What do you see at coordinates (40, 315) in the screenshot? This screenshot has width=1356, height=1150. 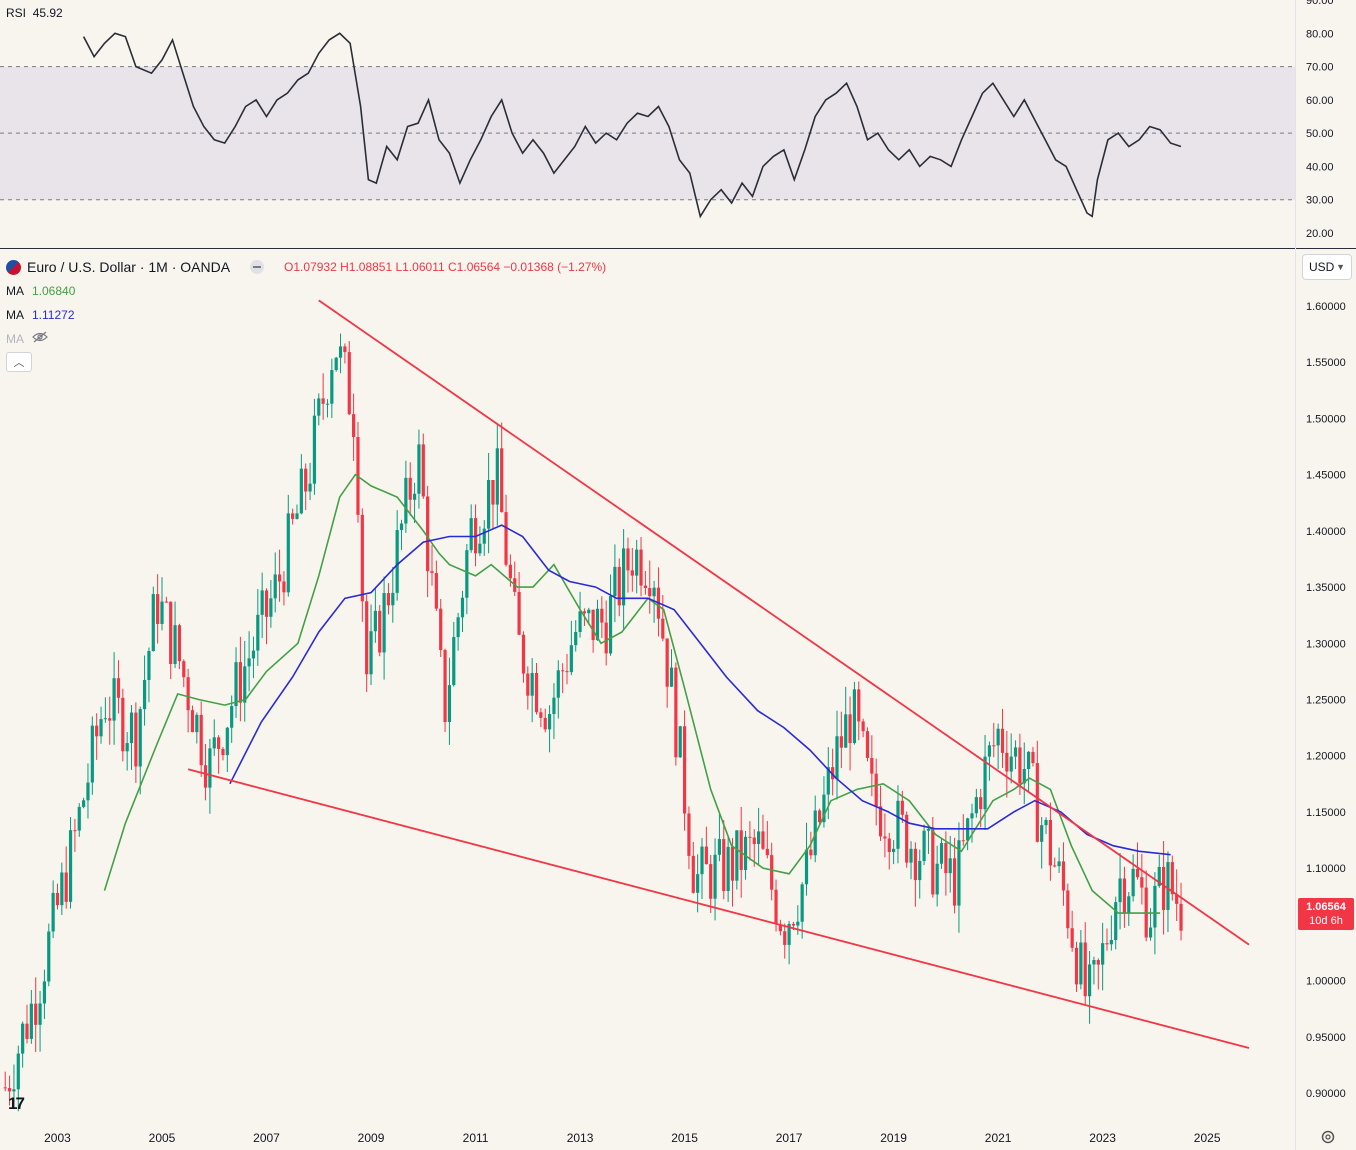 I see `ma-legend-2: MA 1.11272` at bounding box center [40, 315].